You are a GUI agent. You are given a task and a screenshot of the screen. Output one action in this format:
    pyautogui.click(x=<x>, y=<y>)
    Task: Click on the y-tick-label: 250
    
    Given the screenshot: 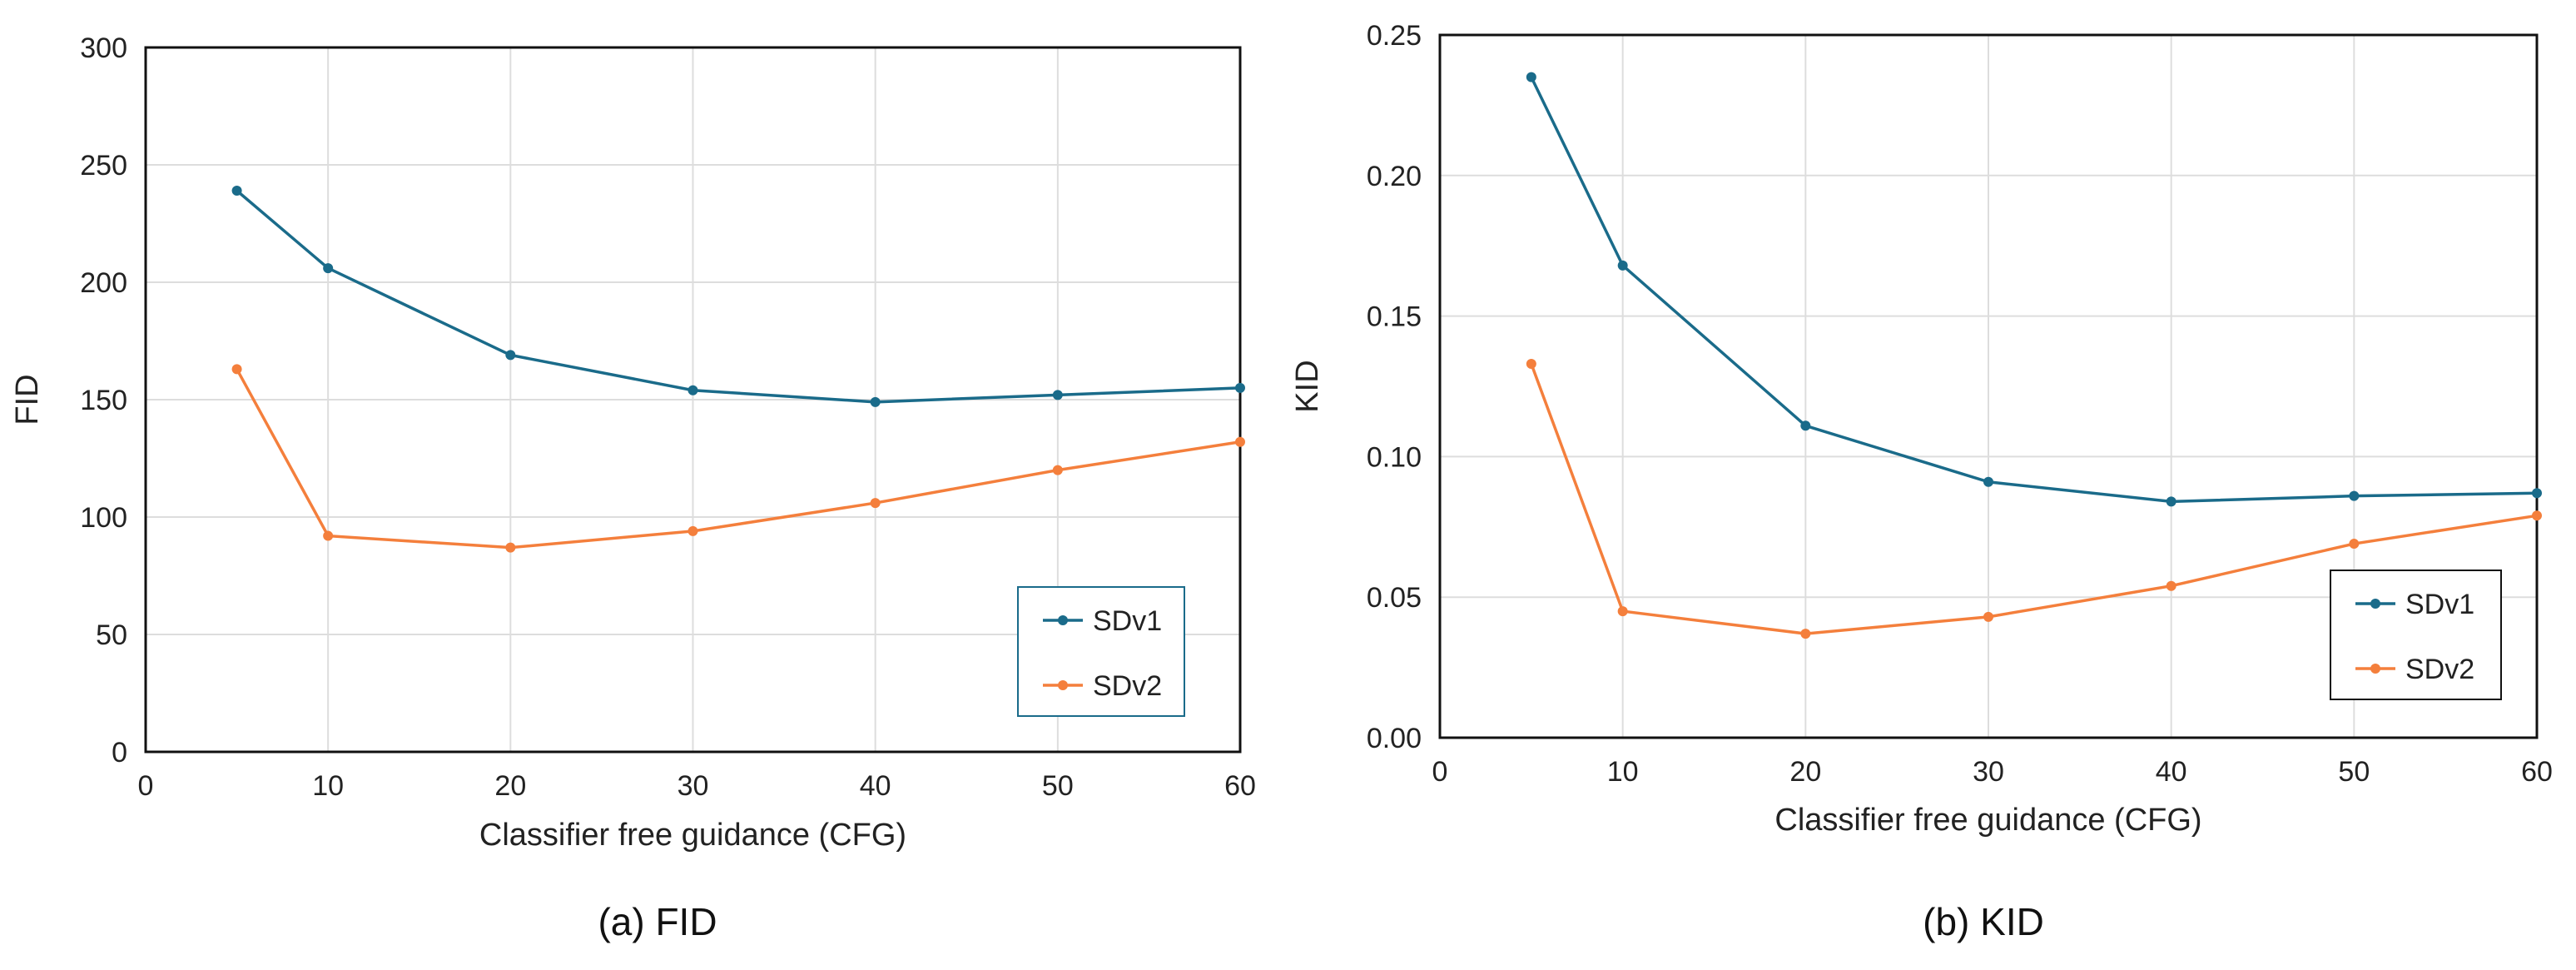 What is the action you would take?
    pyautogui.click(x=103, y=166)
    